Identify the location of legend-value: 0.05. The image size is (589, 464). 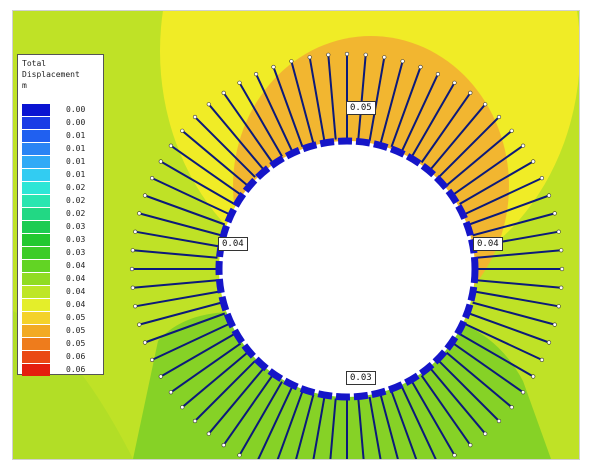
(76, 344).